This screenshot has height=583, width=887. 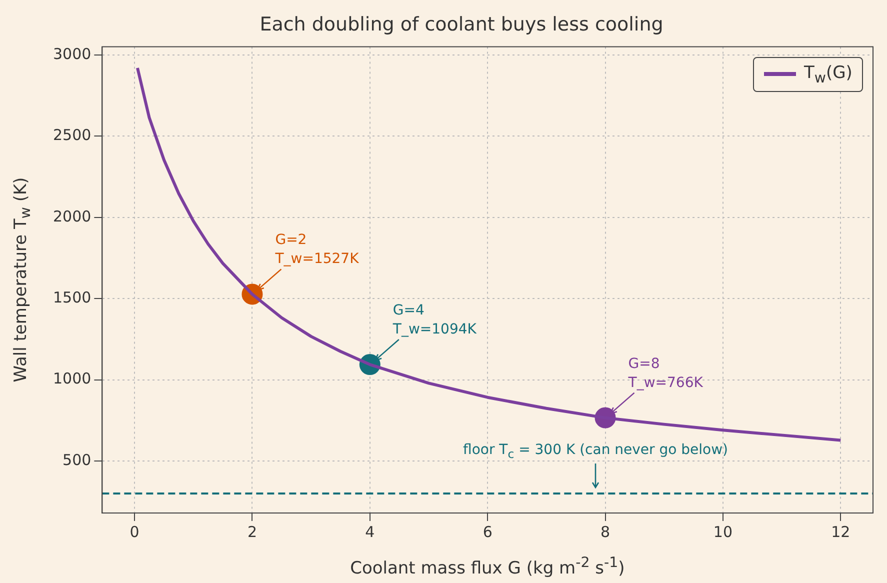 I want to click on y-tick-label: 3000, so click(x=72, y=53).